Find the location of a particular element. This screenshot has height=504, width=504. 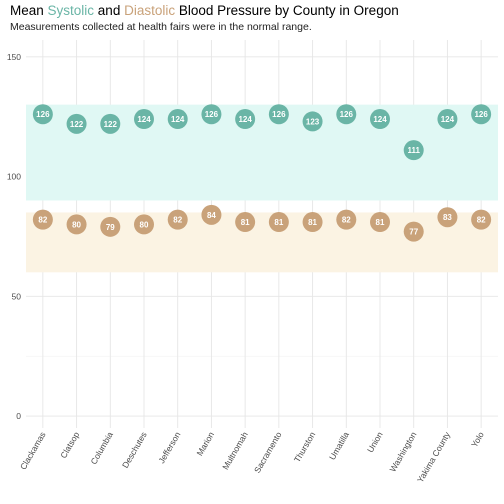

x-tick-label: Deschutes is located at coordinates (134, 450).